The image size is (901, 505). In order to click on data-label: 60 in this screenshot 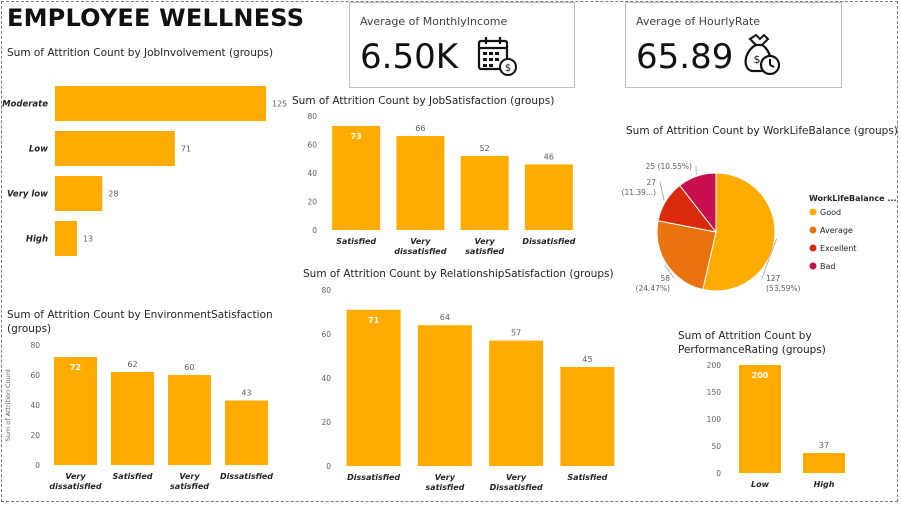, I will do `click(189, 367)`.